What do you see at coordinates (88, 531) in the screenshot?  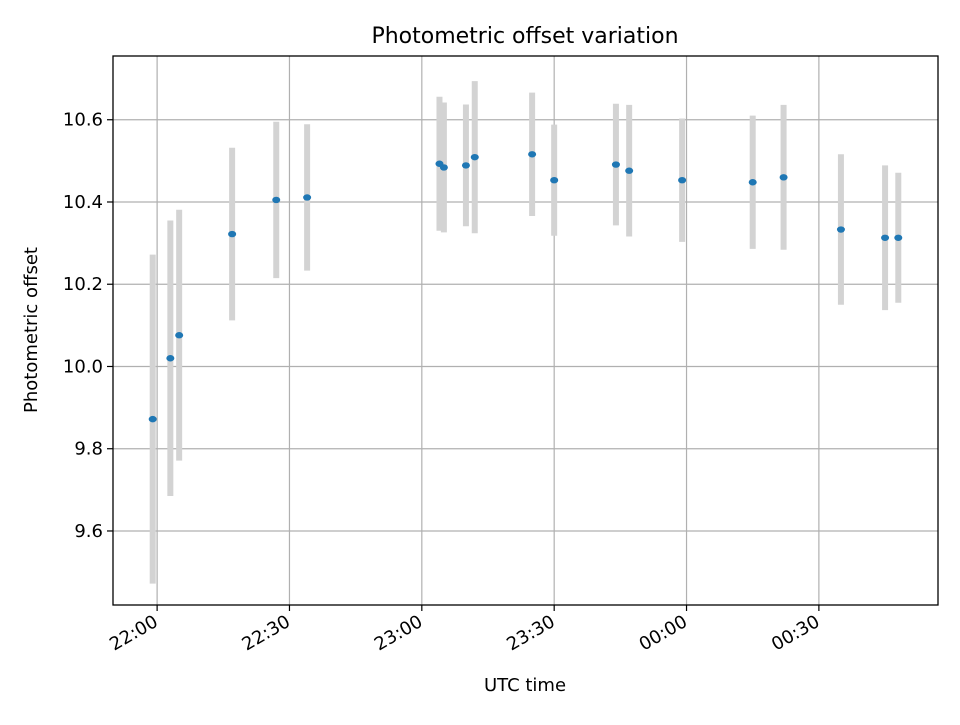 I see `y-tick-label: 9.6` at bounding box center [88, 531].